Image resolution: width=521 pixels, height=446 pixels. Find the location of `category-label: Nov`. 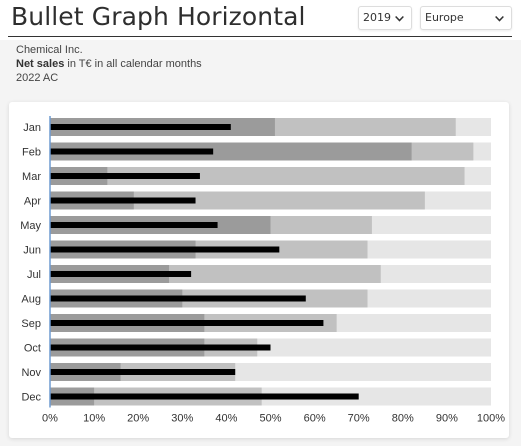

category-label: Nov is located at coordinates (31, 373).